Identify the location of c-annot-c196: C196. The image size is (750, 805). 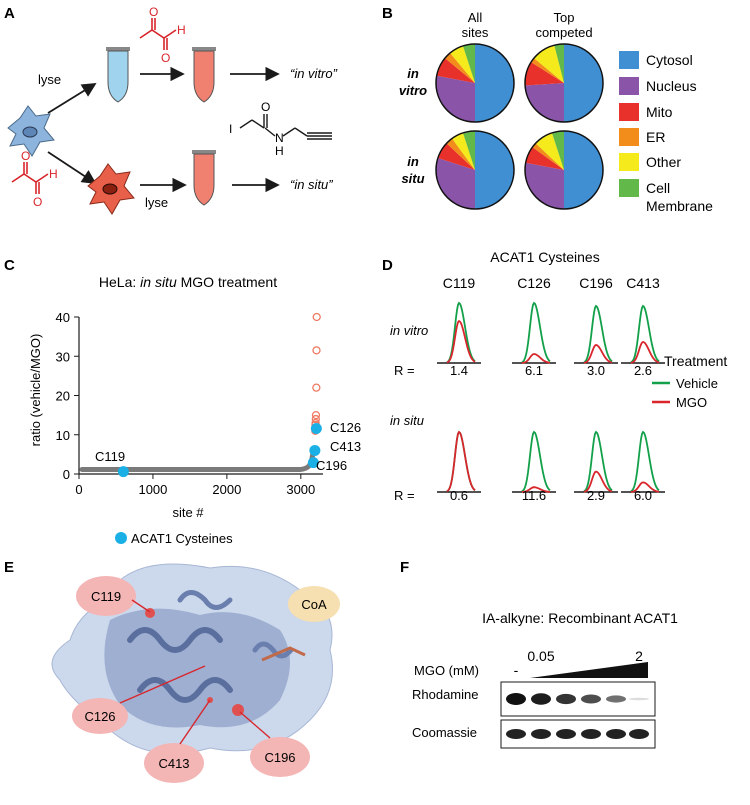
(331, 465).